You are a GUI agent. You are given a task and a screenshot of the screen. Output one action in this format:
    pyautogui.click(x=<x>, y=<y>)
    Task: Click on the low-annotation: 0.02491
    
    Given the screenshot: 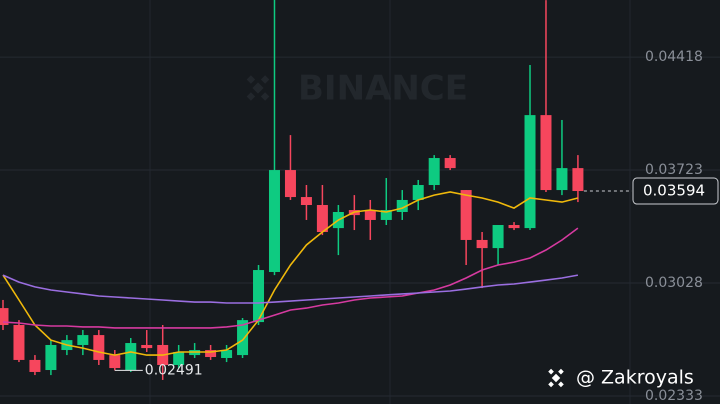 What is the action you would take?
    pyautogui.click(x=174, y=370)
    